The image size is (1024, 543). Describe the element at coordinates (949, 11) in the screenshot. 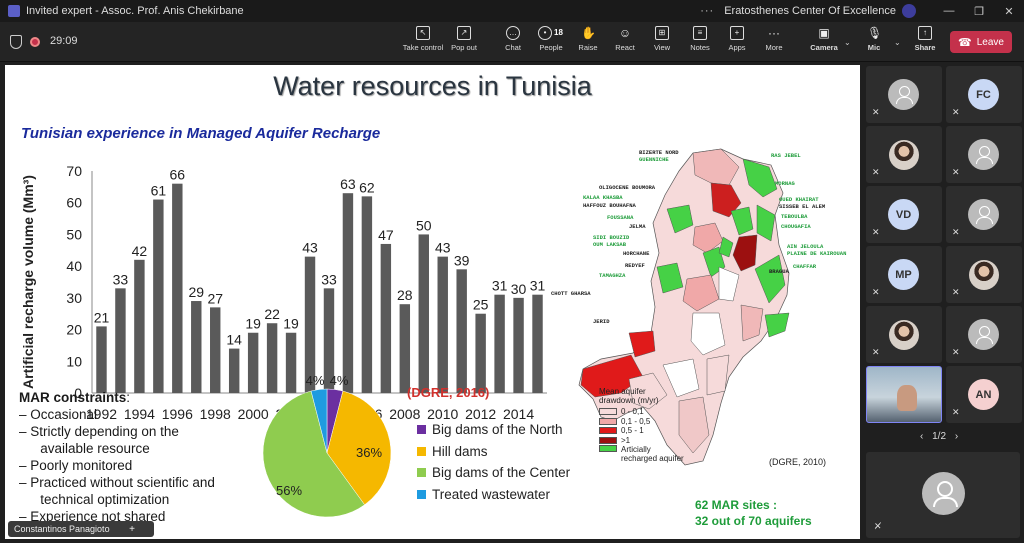

I see `minimize-button: —` at that location.